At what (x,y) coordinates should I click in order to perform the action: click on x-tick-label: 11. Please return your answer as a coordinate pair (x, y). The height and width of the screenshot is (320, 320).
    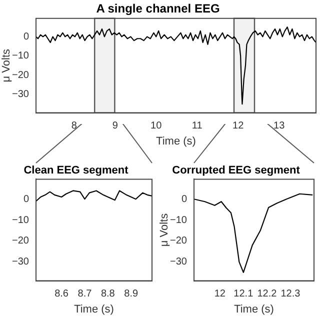
    Looking at the image, I should click on (197, 126).